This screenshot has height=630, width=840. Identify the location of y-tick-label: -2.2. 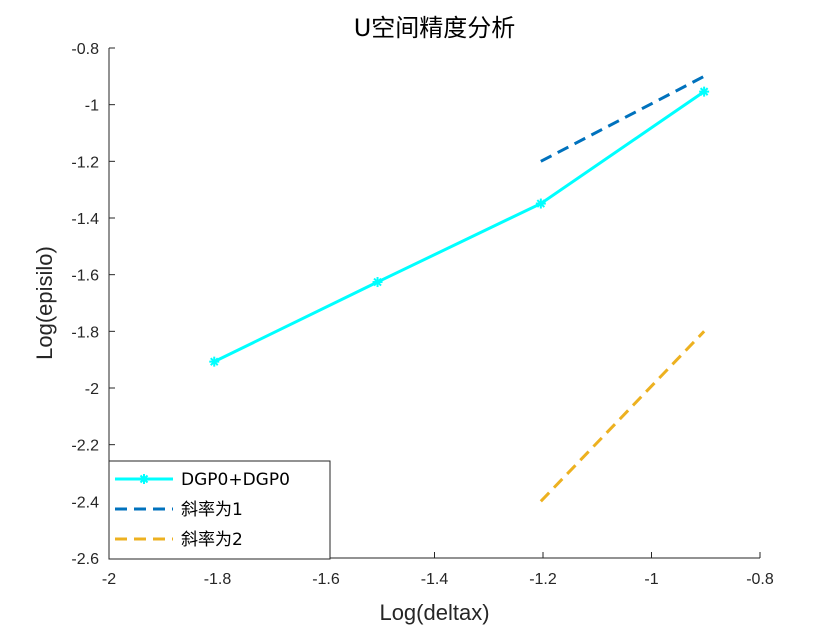
(85, 446).